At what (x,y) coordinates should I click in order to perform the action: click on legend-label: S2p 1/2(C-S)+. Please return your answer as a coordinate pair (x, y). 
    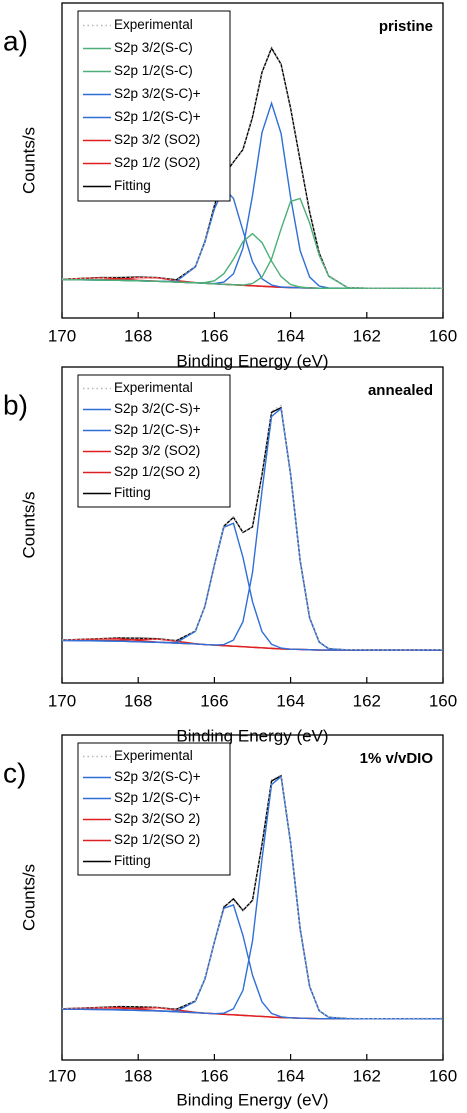
    Looking at the image, I should click on (157, 429).